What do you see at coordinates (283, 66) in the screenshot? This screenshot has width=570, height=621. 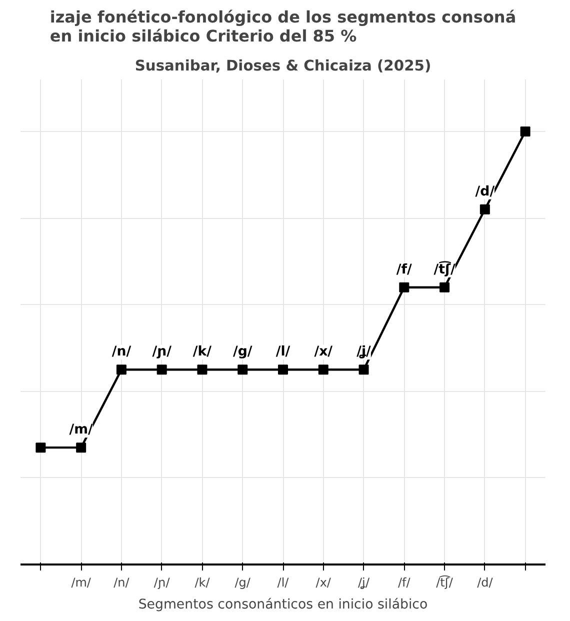 I see `chart-subtitle: Susanibar, Dioses & Chicaiza (2025)` at bounding box center [283, 66].